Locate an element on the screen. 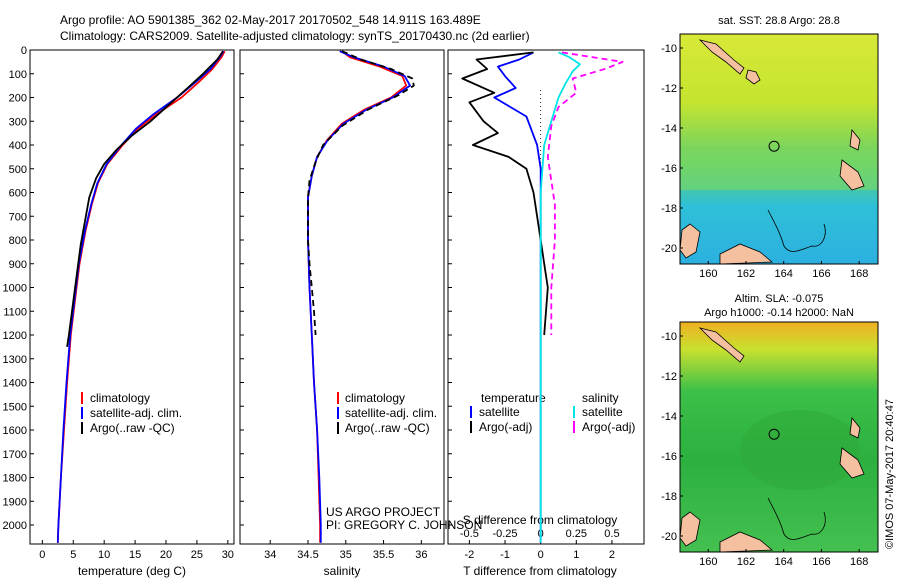 The image size is (900, 580). series-line-temperature-satellite is located at coordinates (517, 297).